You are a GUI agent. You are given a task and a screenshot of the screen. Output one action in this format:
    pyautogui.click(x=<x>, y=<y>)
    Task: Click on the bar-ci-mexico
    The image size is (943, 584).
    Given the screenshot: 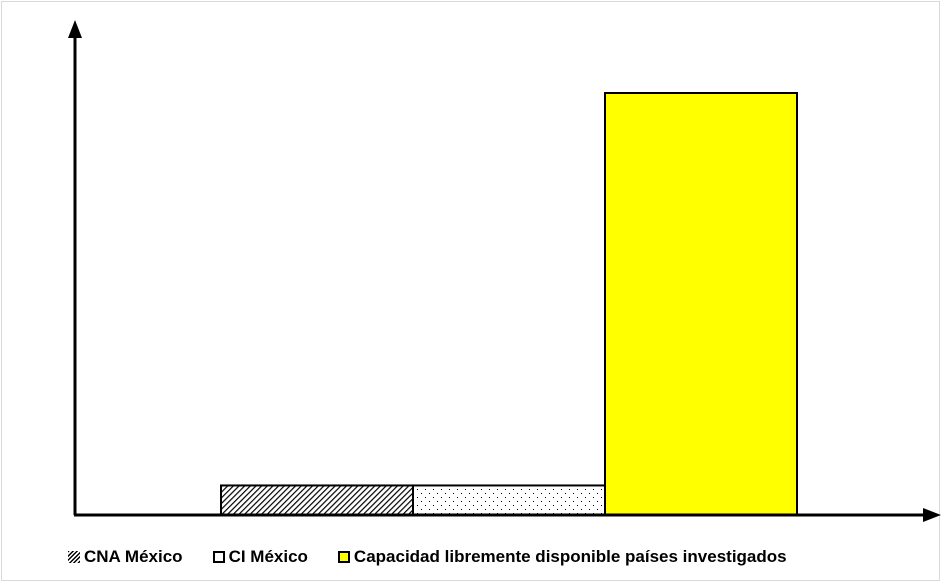 What is the action you would take?
    pyautogui.click(x=509, y=500)
    